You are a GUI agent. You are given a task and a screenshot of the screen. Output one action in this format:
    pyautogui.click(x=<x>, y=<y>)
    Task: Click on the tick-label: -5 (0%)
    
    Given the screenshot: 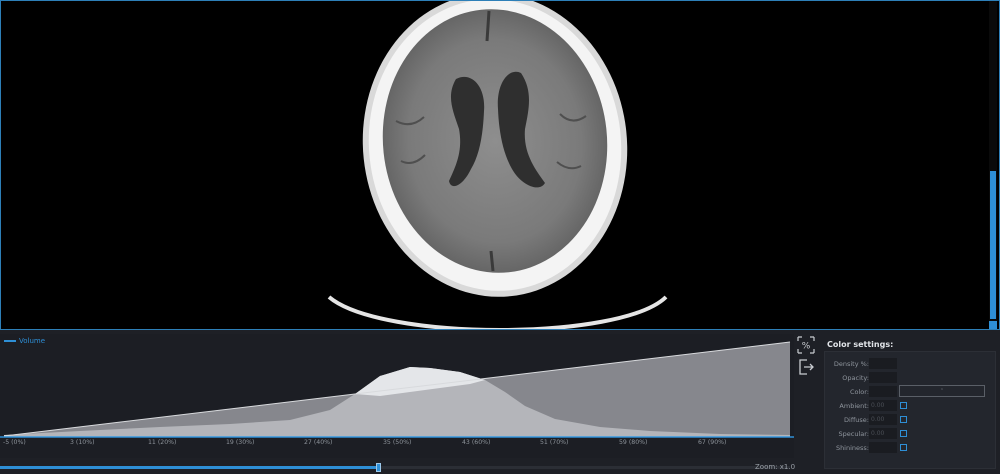 What is the action you would take?
    pyautogui.click(x=14, y=442)
    